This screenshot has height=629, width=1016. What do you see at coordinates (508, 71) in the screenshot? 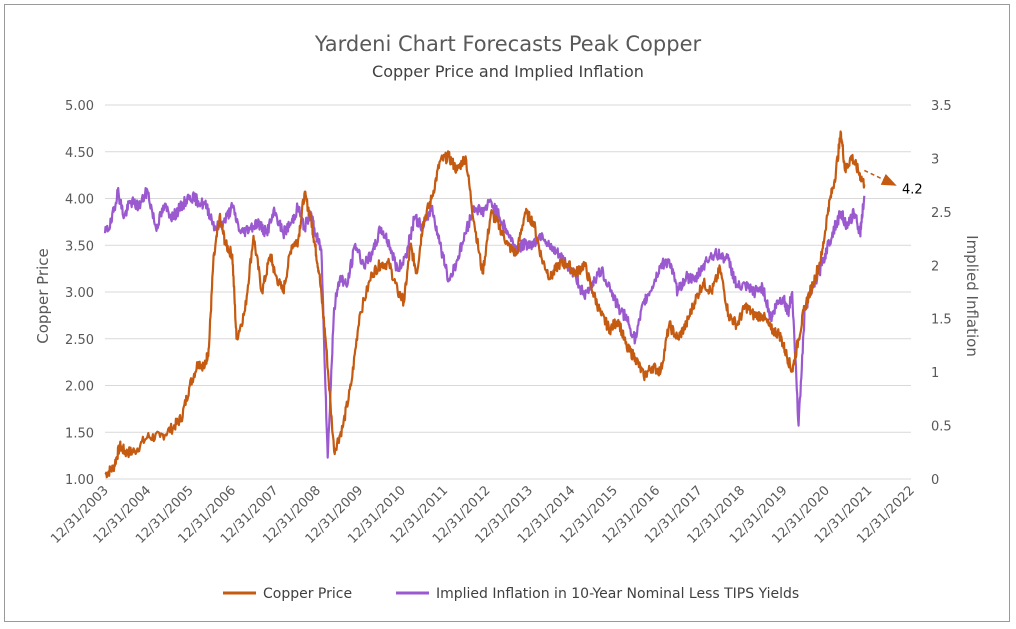
I see `chart-subtitle: Copper Price and Implied Inflation` at bounding box center [508, 71].